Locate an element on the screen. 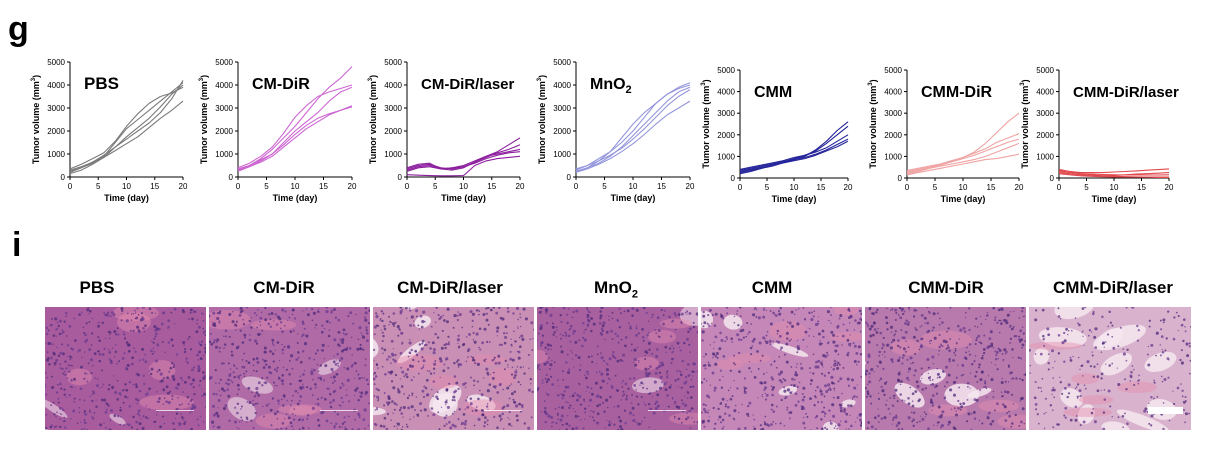  histology-title-main: CM-DiR is located at coordinates (284, 287).